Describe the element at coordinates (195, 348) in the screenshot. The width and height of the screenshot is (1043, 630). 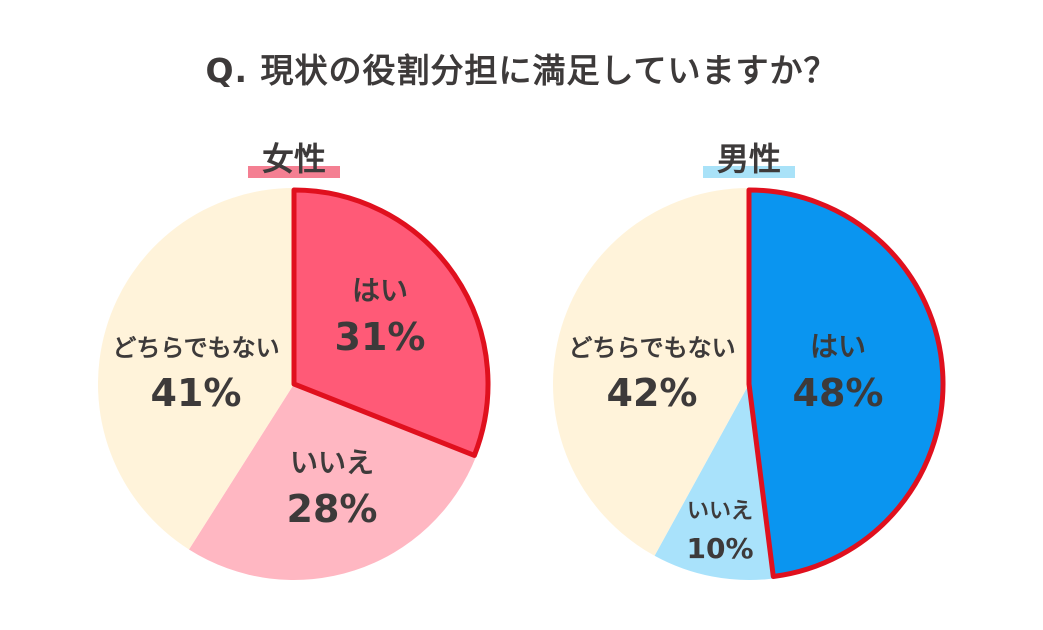
I see `slice-name-label-女性-どちらでもない: どちらでもない` at that location.